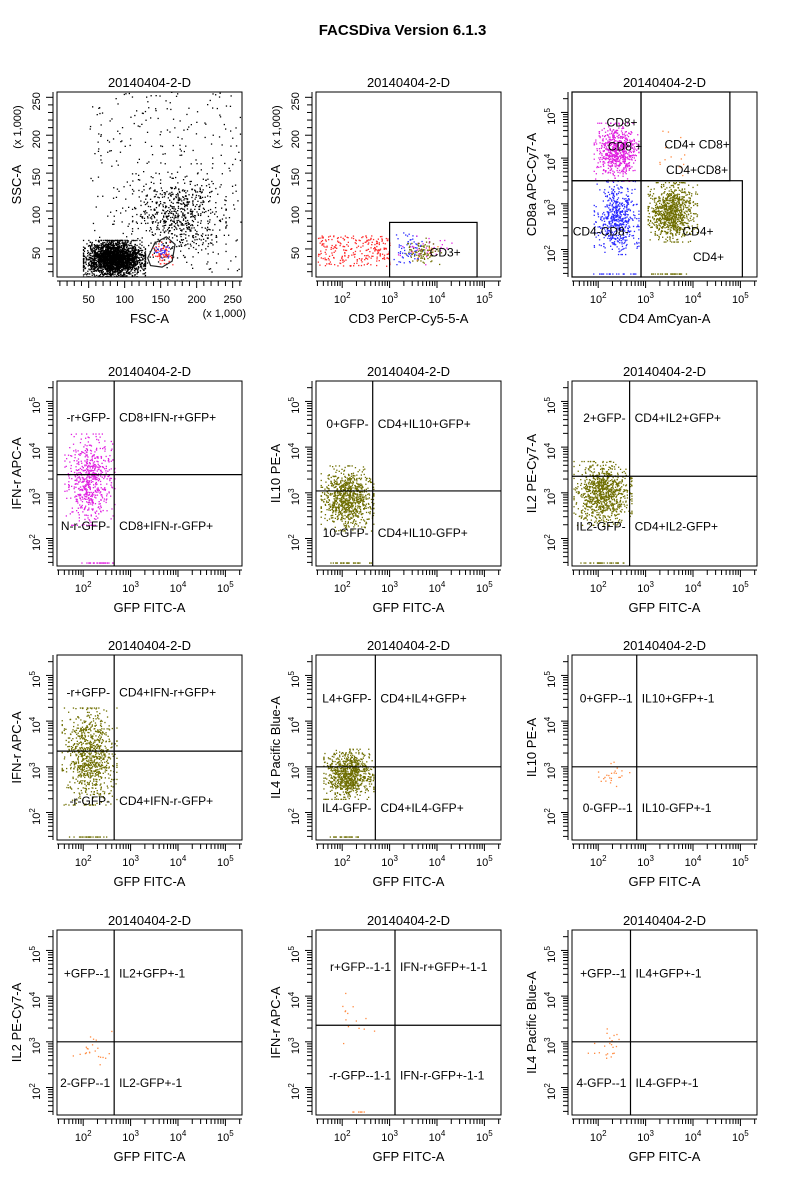 This screenshot has height=1200, width=805. What do you see at coordinates (161, 252) in the screenshot?
I see `polygon-gate` at bounding box center [161, 252].